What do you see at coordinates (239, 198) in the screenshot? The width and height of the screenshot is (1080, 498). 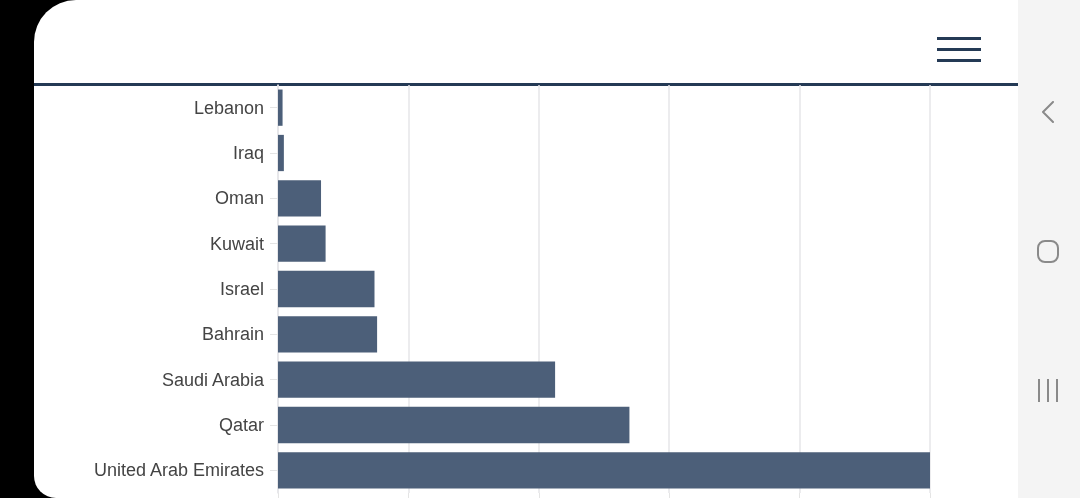 I see `y-tick-label: Oman` at bounding box center [239, 198].